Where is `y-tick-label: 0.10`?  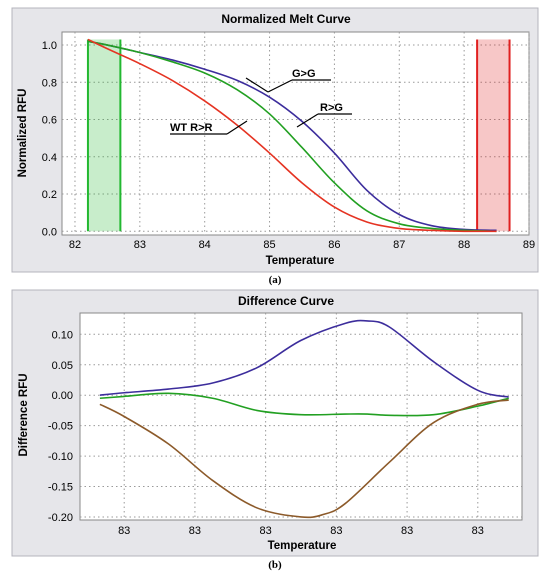 y-tick-label: 0.10 is located at coordinates (62, 335).